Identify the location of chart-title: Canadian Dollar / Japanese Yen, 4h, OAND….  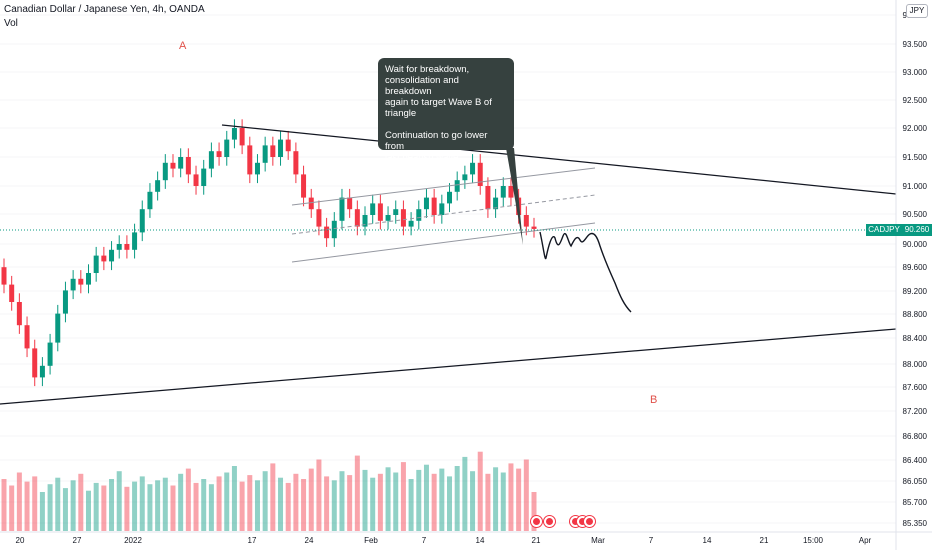
(104, 9).